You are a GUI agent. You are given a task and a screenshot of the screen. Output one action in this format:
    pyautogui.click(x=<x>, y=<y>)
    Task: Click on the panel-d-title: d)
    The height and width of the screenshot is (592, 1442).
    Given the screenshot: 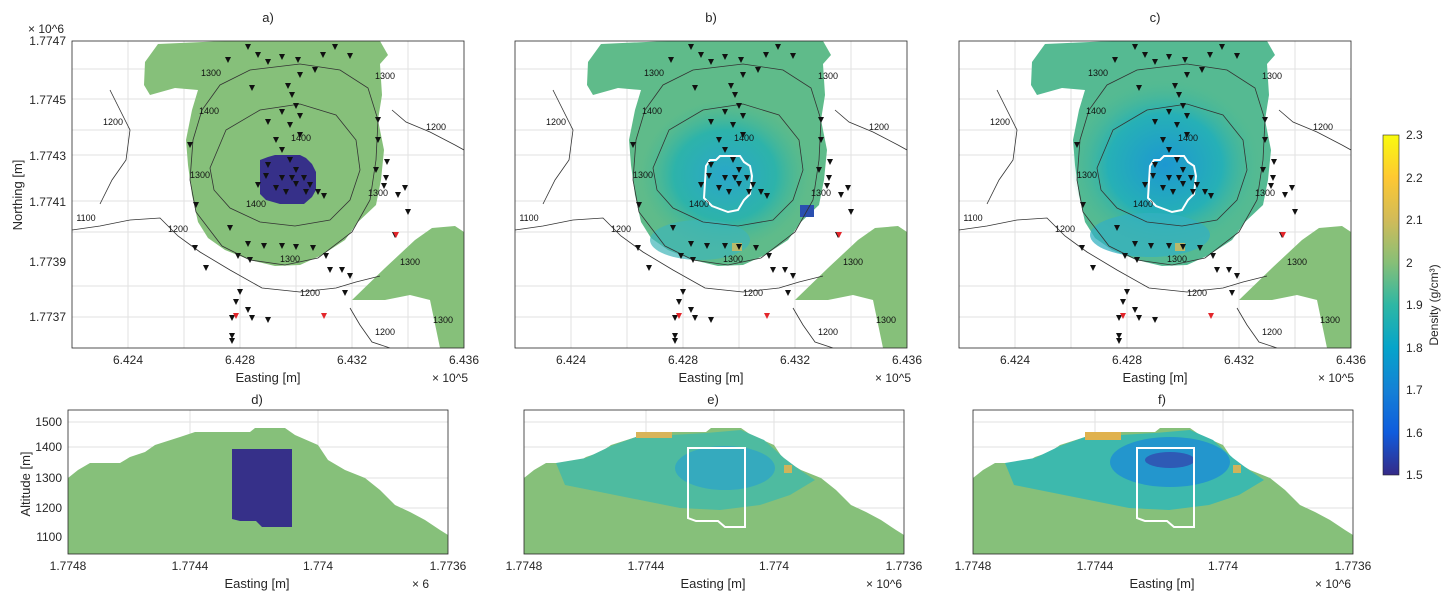 What is the action you would take?
    pyautogui.click(x=257, y=399)
    